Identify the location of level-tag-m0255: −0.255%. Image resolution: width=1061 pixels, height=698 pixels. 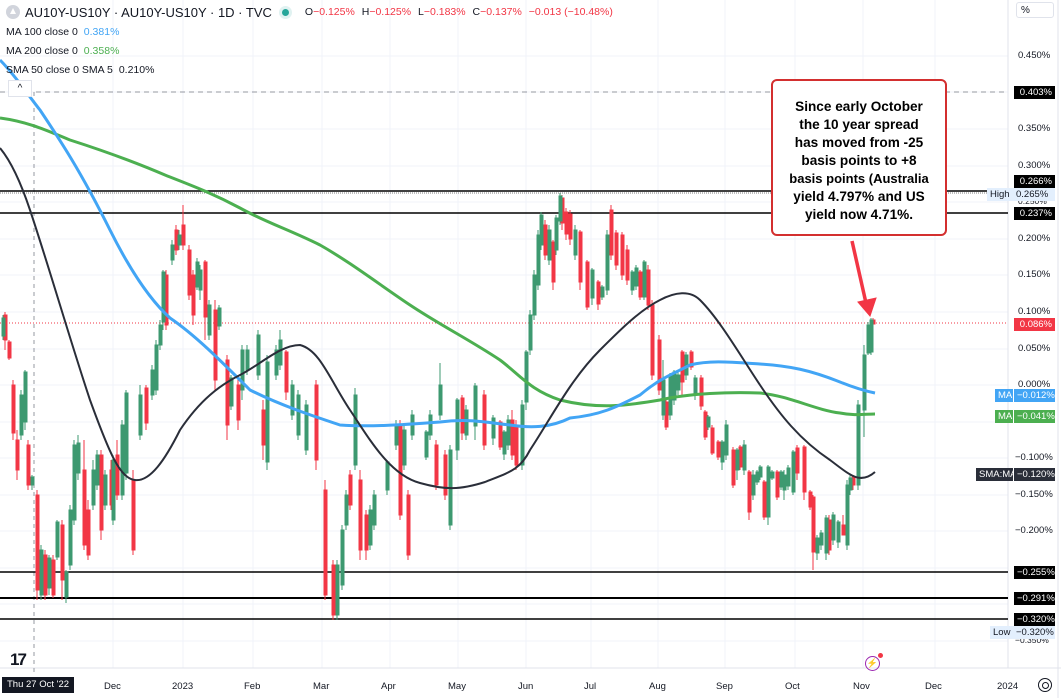
(1034, 572).